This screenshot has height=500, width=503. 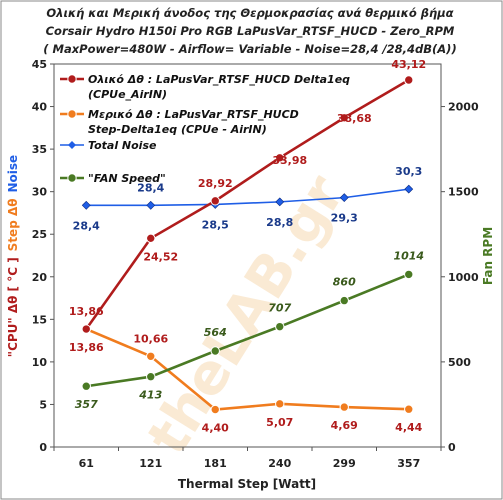 What do you see at coordinates (127, 178) in the screenshot?
I see `legend-label: "FAN Speed"` at bounding box center [127, 178].